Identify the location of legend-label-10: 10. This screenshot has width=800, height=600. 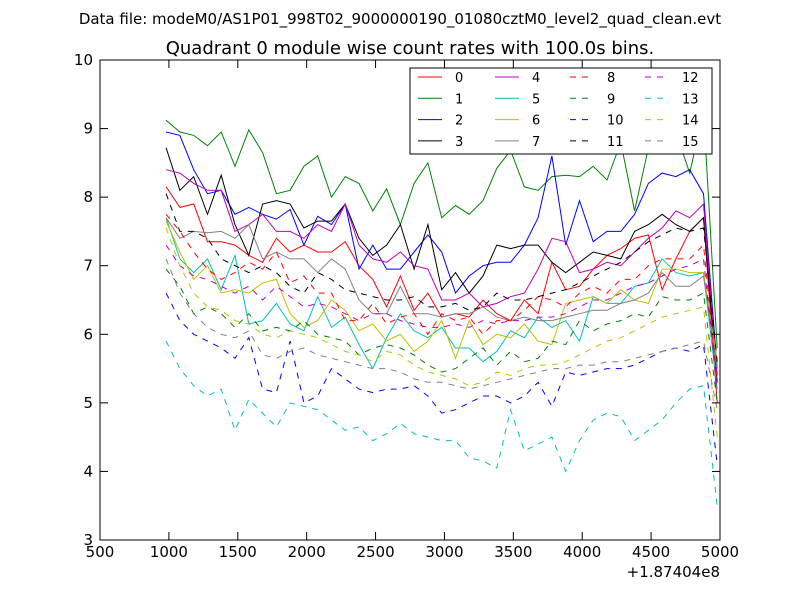
(615, 121).